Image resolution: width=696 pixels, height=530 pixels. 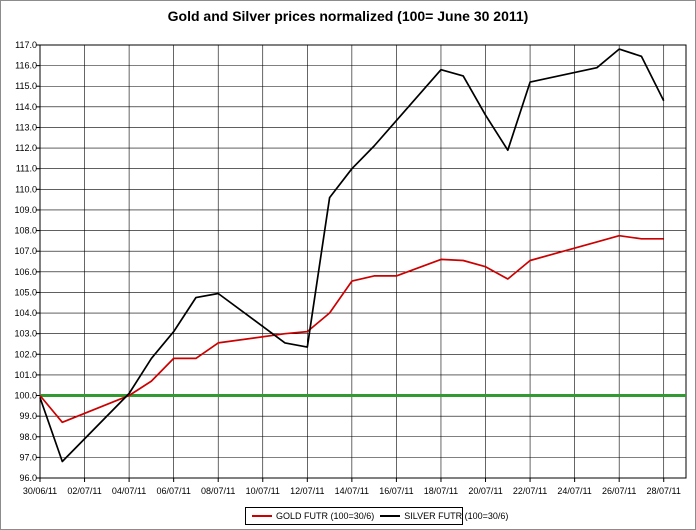 What do you see at coordinates (325, 516) in the screenshot?
I see `legend-label-gold: GOLD FUTR (100=30/6)` at bounding box center [325, 516].